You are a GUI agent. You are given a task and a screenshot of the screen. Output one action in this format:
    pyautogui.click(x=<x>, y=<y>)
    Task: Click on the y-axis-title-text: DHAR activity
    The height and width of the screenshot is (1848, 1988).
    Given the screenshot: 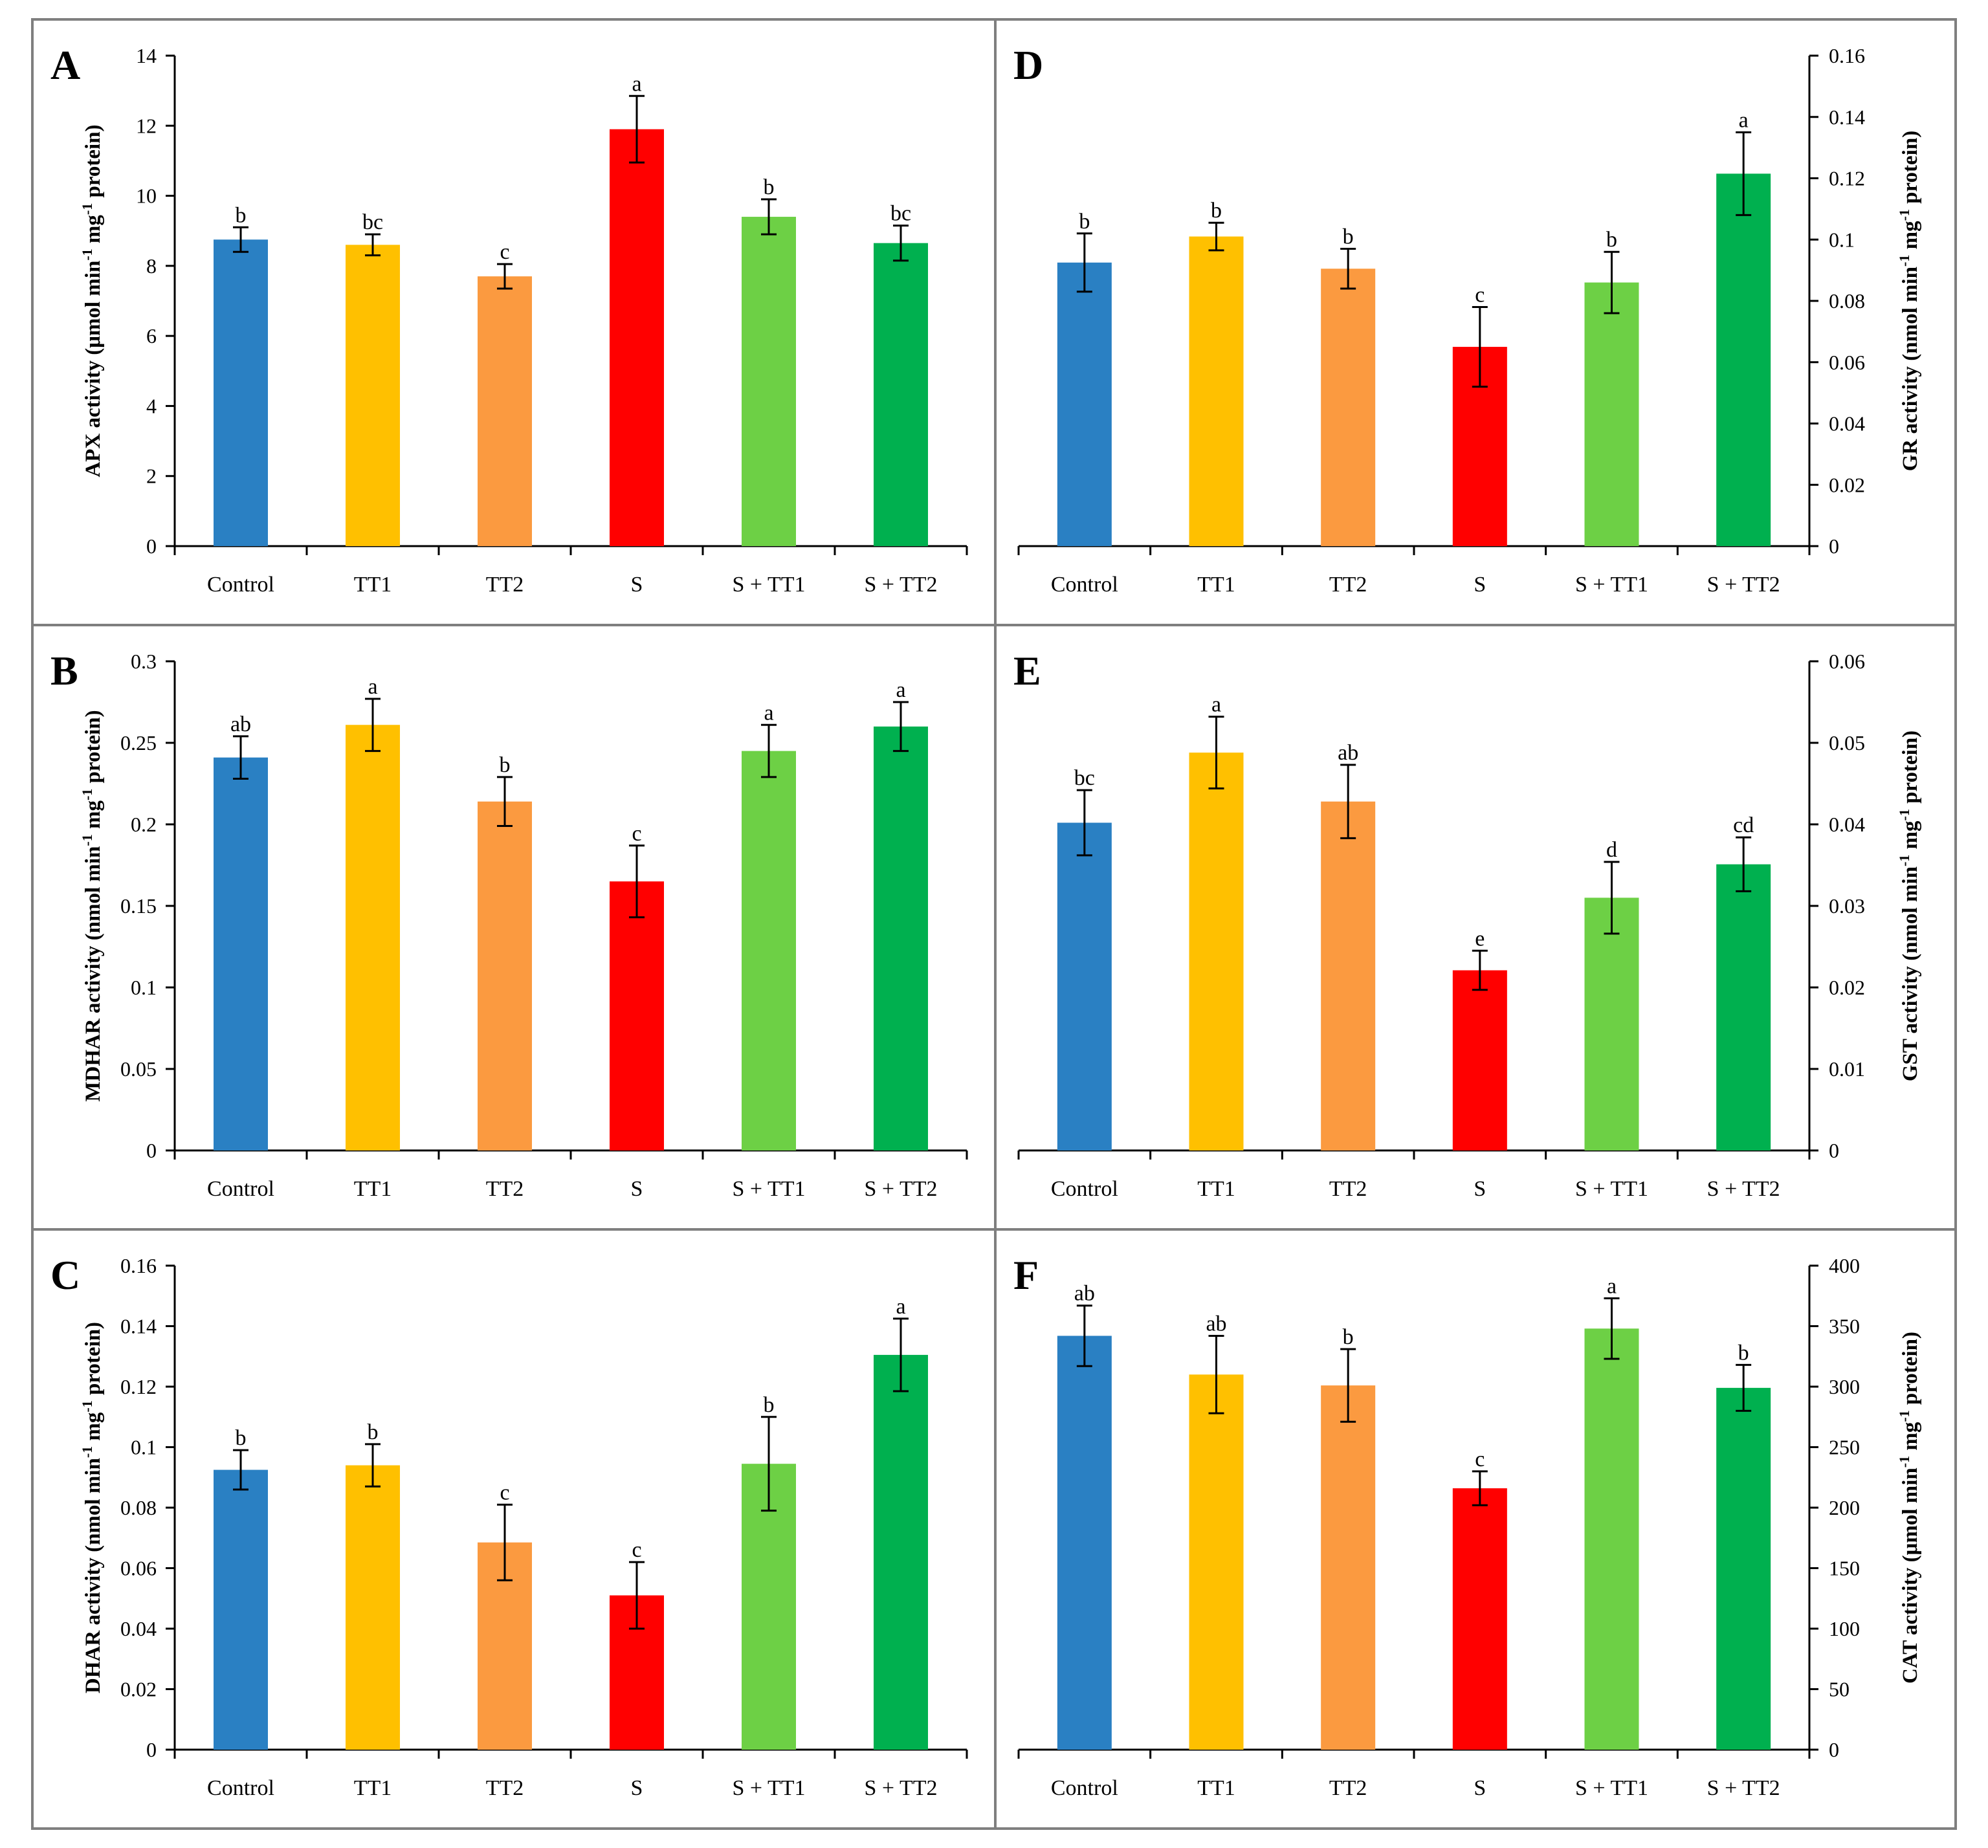 What is the action you would take?
    pyautogui.click(x=93, y=1622)
    